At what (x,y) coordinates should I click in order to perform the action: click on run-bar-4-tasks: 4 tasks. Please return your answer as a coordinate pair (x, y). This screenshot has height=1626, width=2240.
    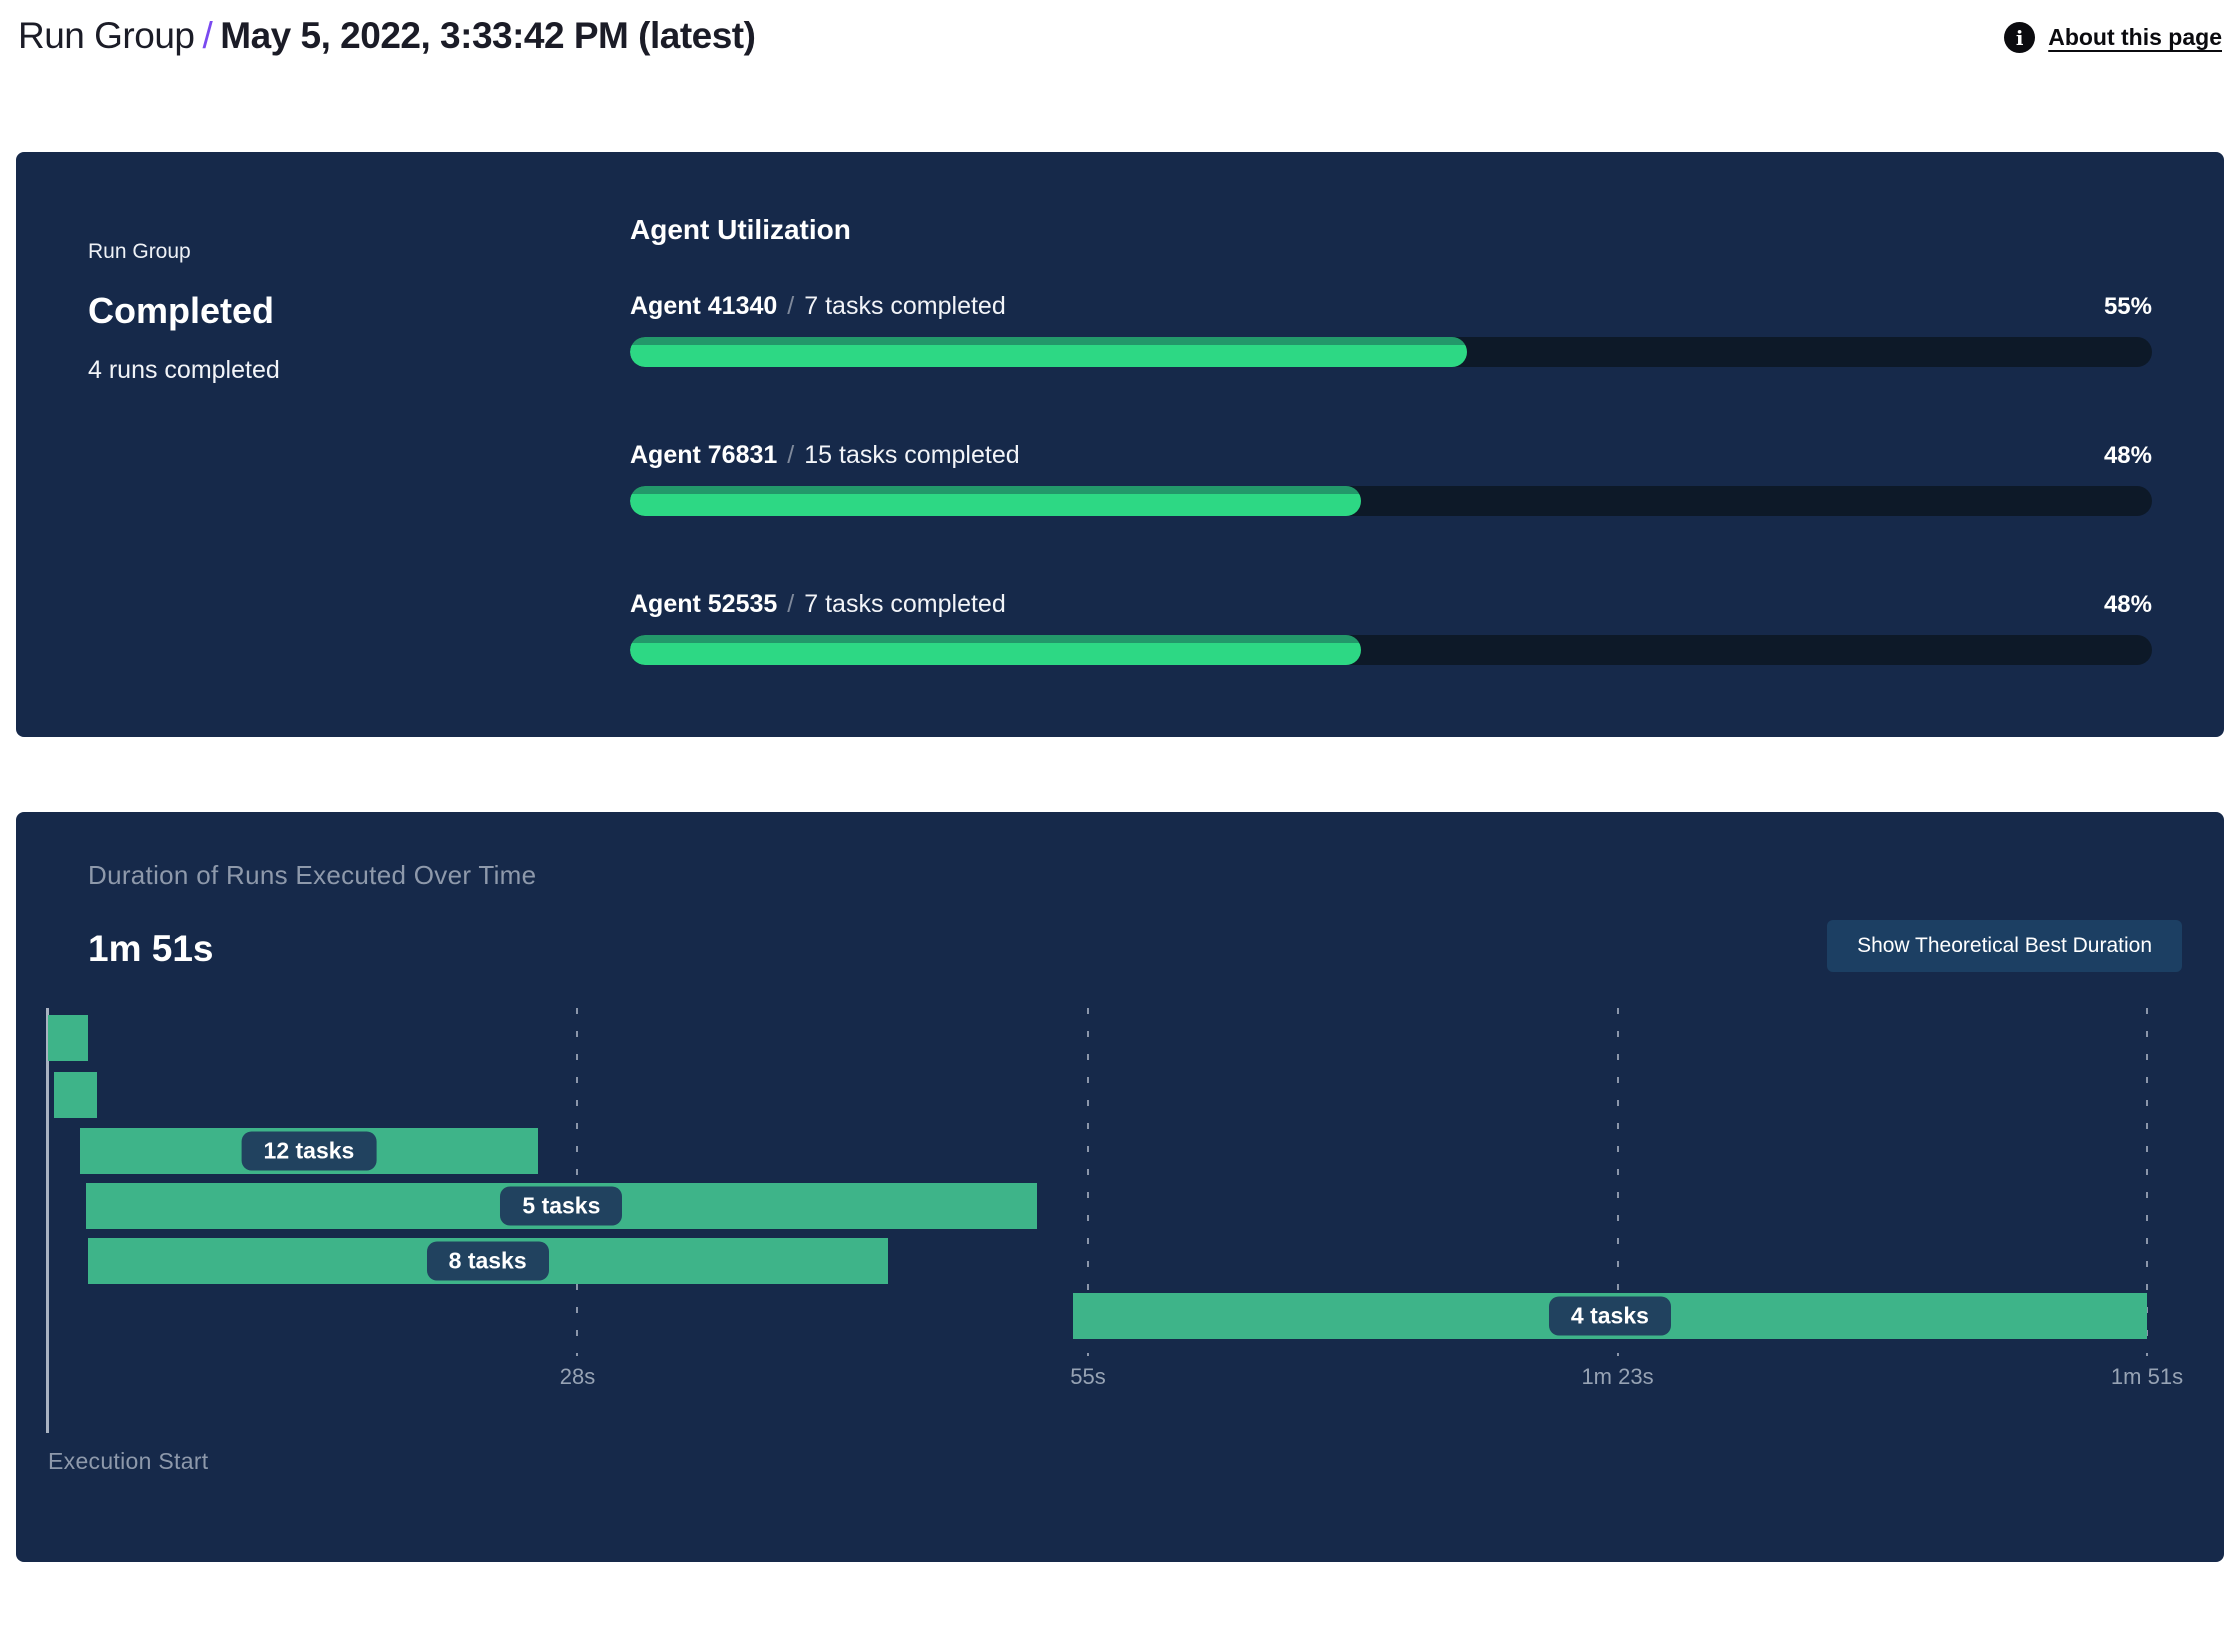
    Looking at the image, I should click on (1609, 1316).